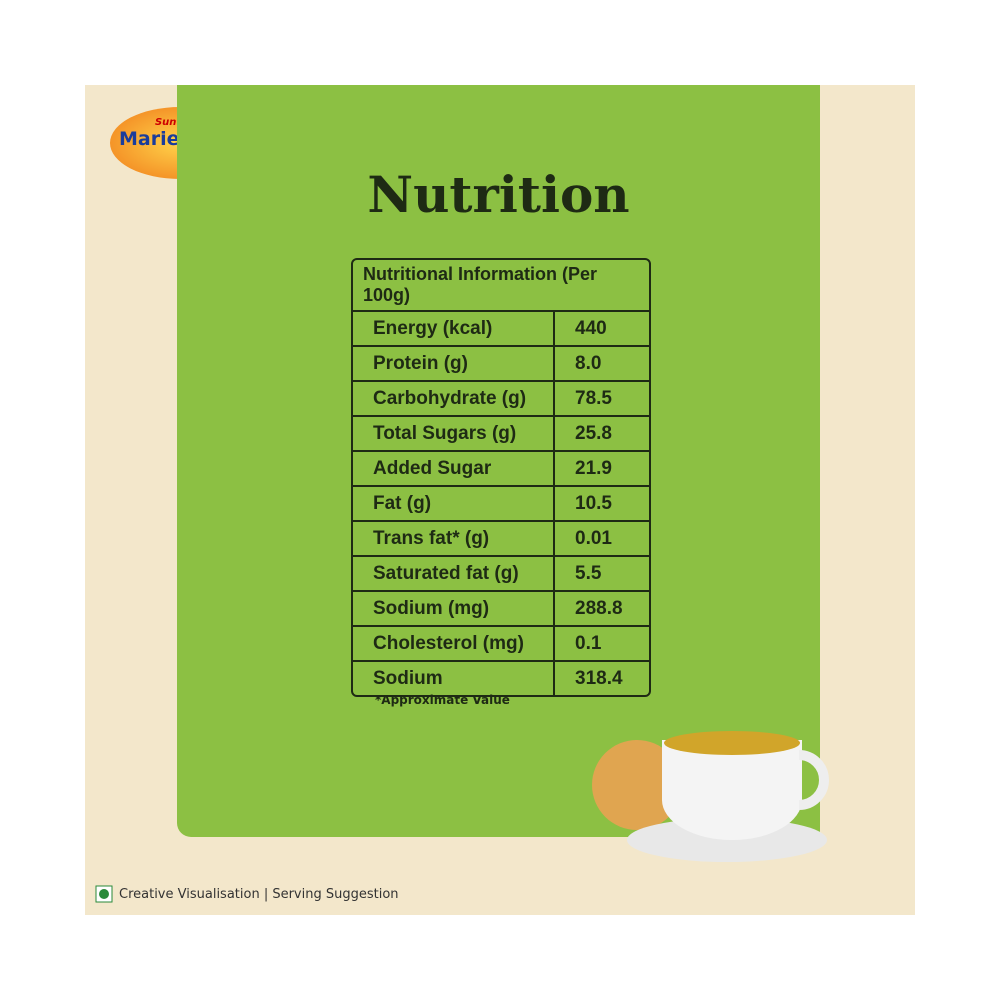 Image resolution: width=1000 pixels, height=1000 pixels. I want to click on table-row: Protein (g) 8.0, so click(501, 362).